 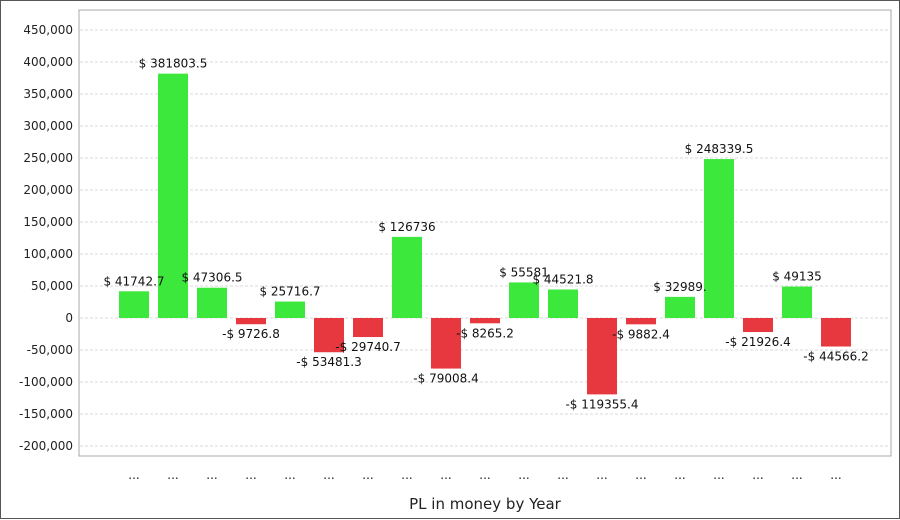 I want to click on y-tick-label: 200,000, so click(x=48, y=190).